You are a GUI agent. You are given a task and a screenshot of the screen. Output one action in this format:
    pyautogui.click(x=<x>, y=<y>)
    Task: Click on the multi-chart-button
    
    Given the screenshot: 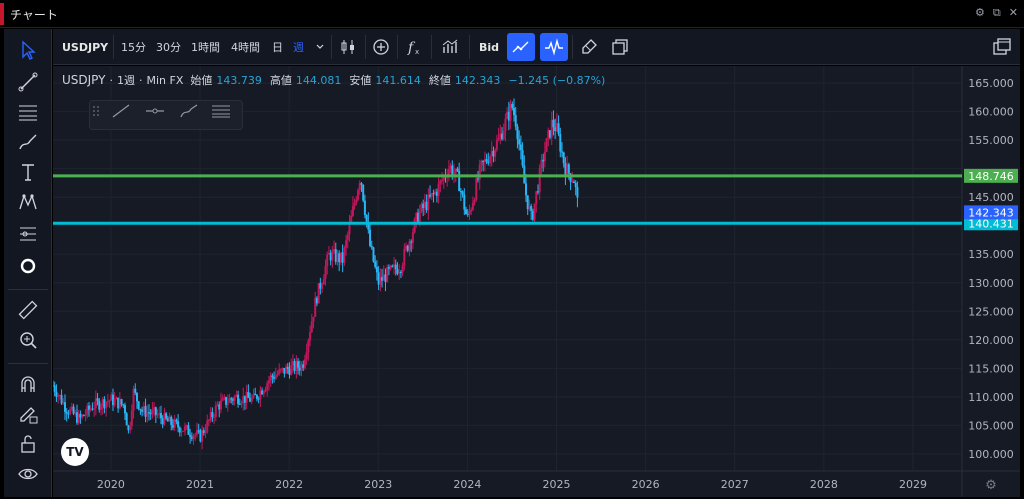 What is the action you would take?
    pyautogui.click(x=1002, y=47)
    